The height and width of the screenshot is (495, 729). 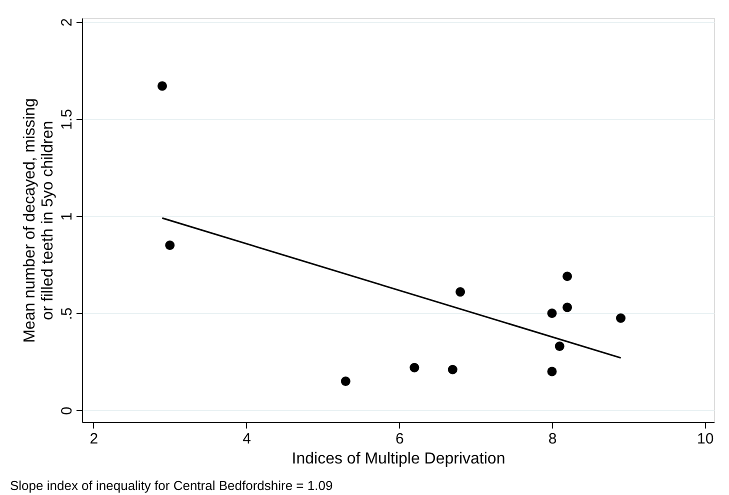 I want to click on y-axis-title: Mean number of decayed, missing or filled teeth in 5yo children, so click(x=39, y=220).